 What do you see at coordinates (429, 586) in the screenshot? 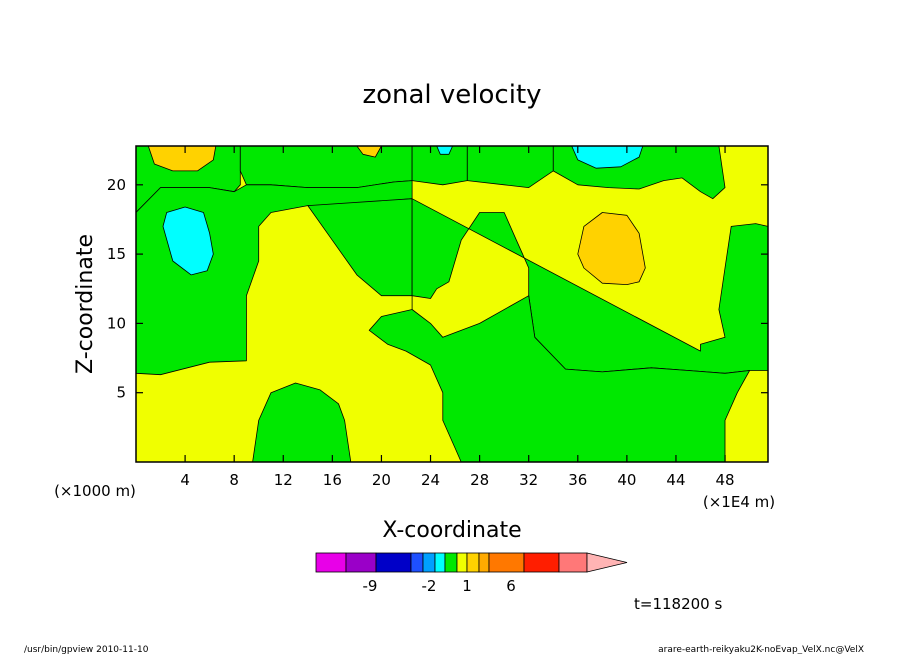
I see `colorbar-label: -2` at bounding box center [429, 586].